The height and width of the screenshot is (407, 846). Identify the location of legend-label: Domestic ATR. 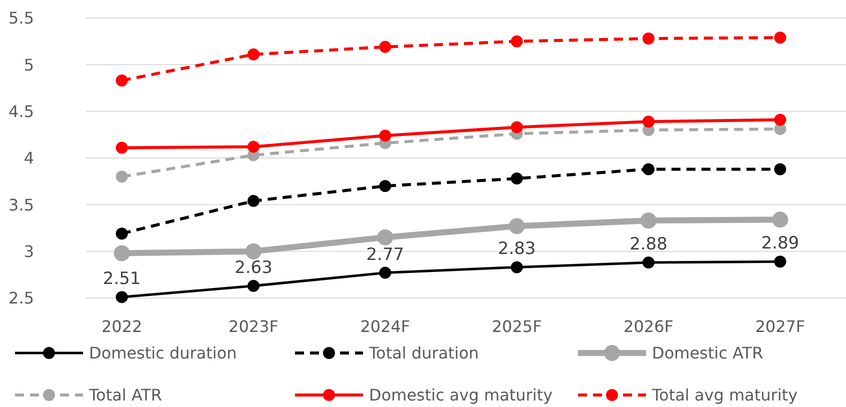
(708, 353).